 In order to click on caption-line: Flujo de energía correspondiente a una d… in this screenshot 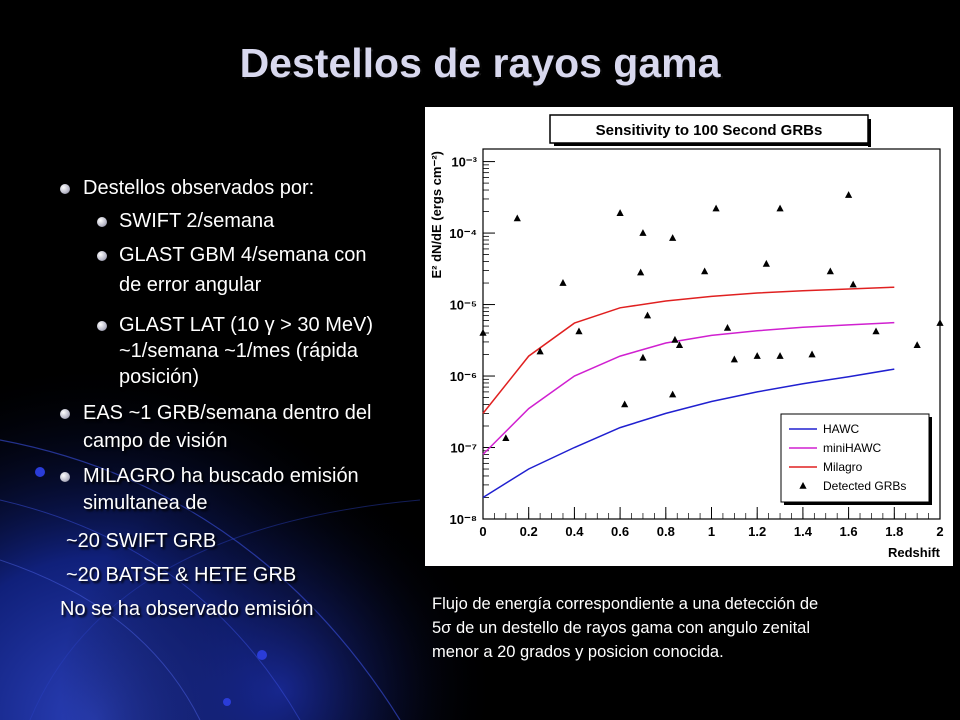, I will do `click(625, 604)`.